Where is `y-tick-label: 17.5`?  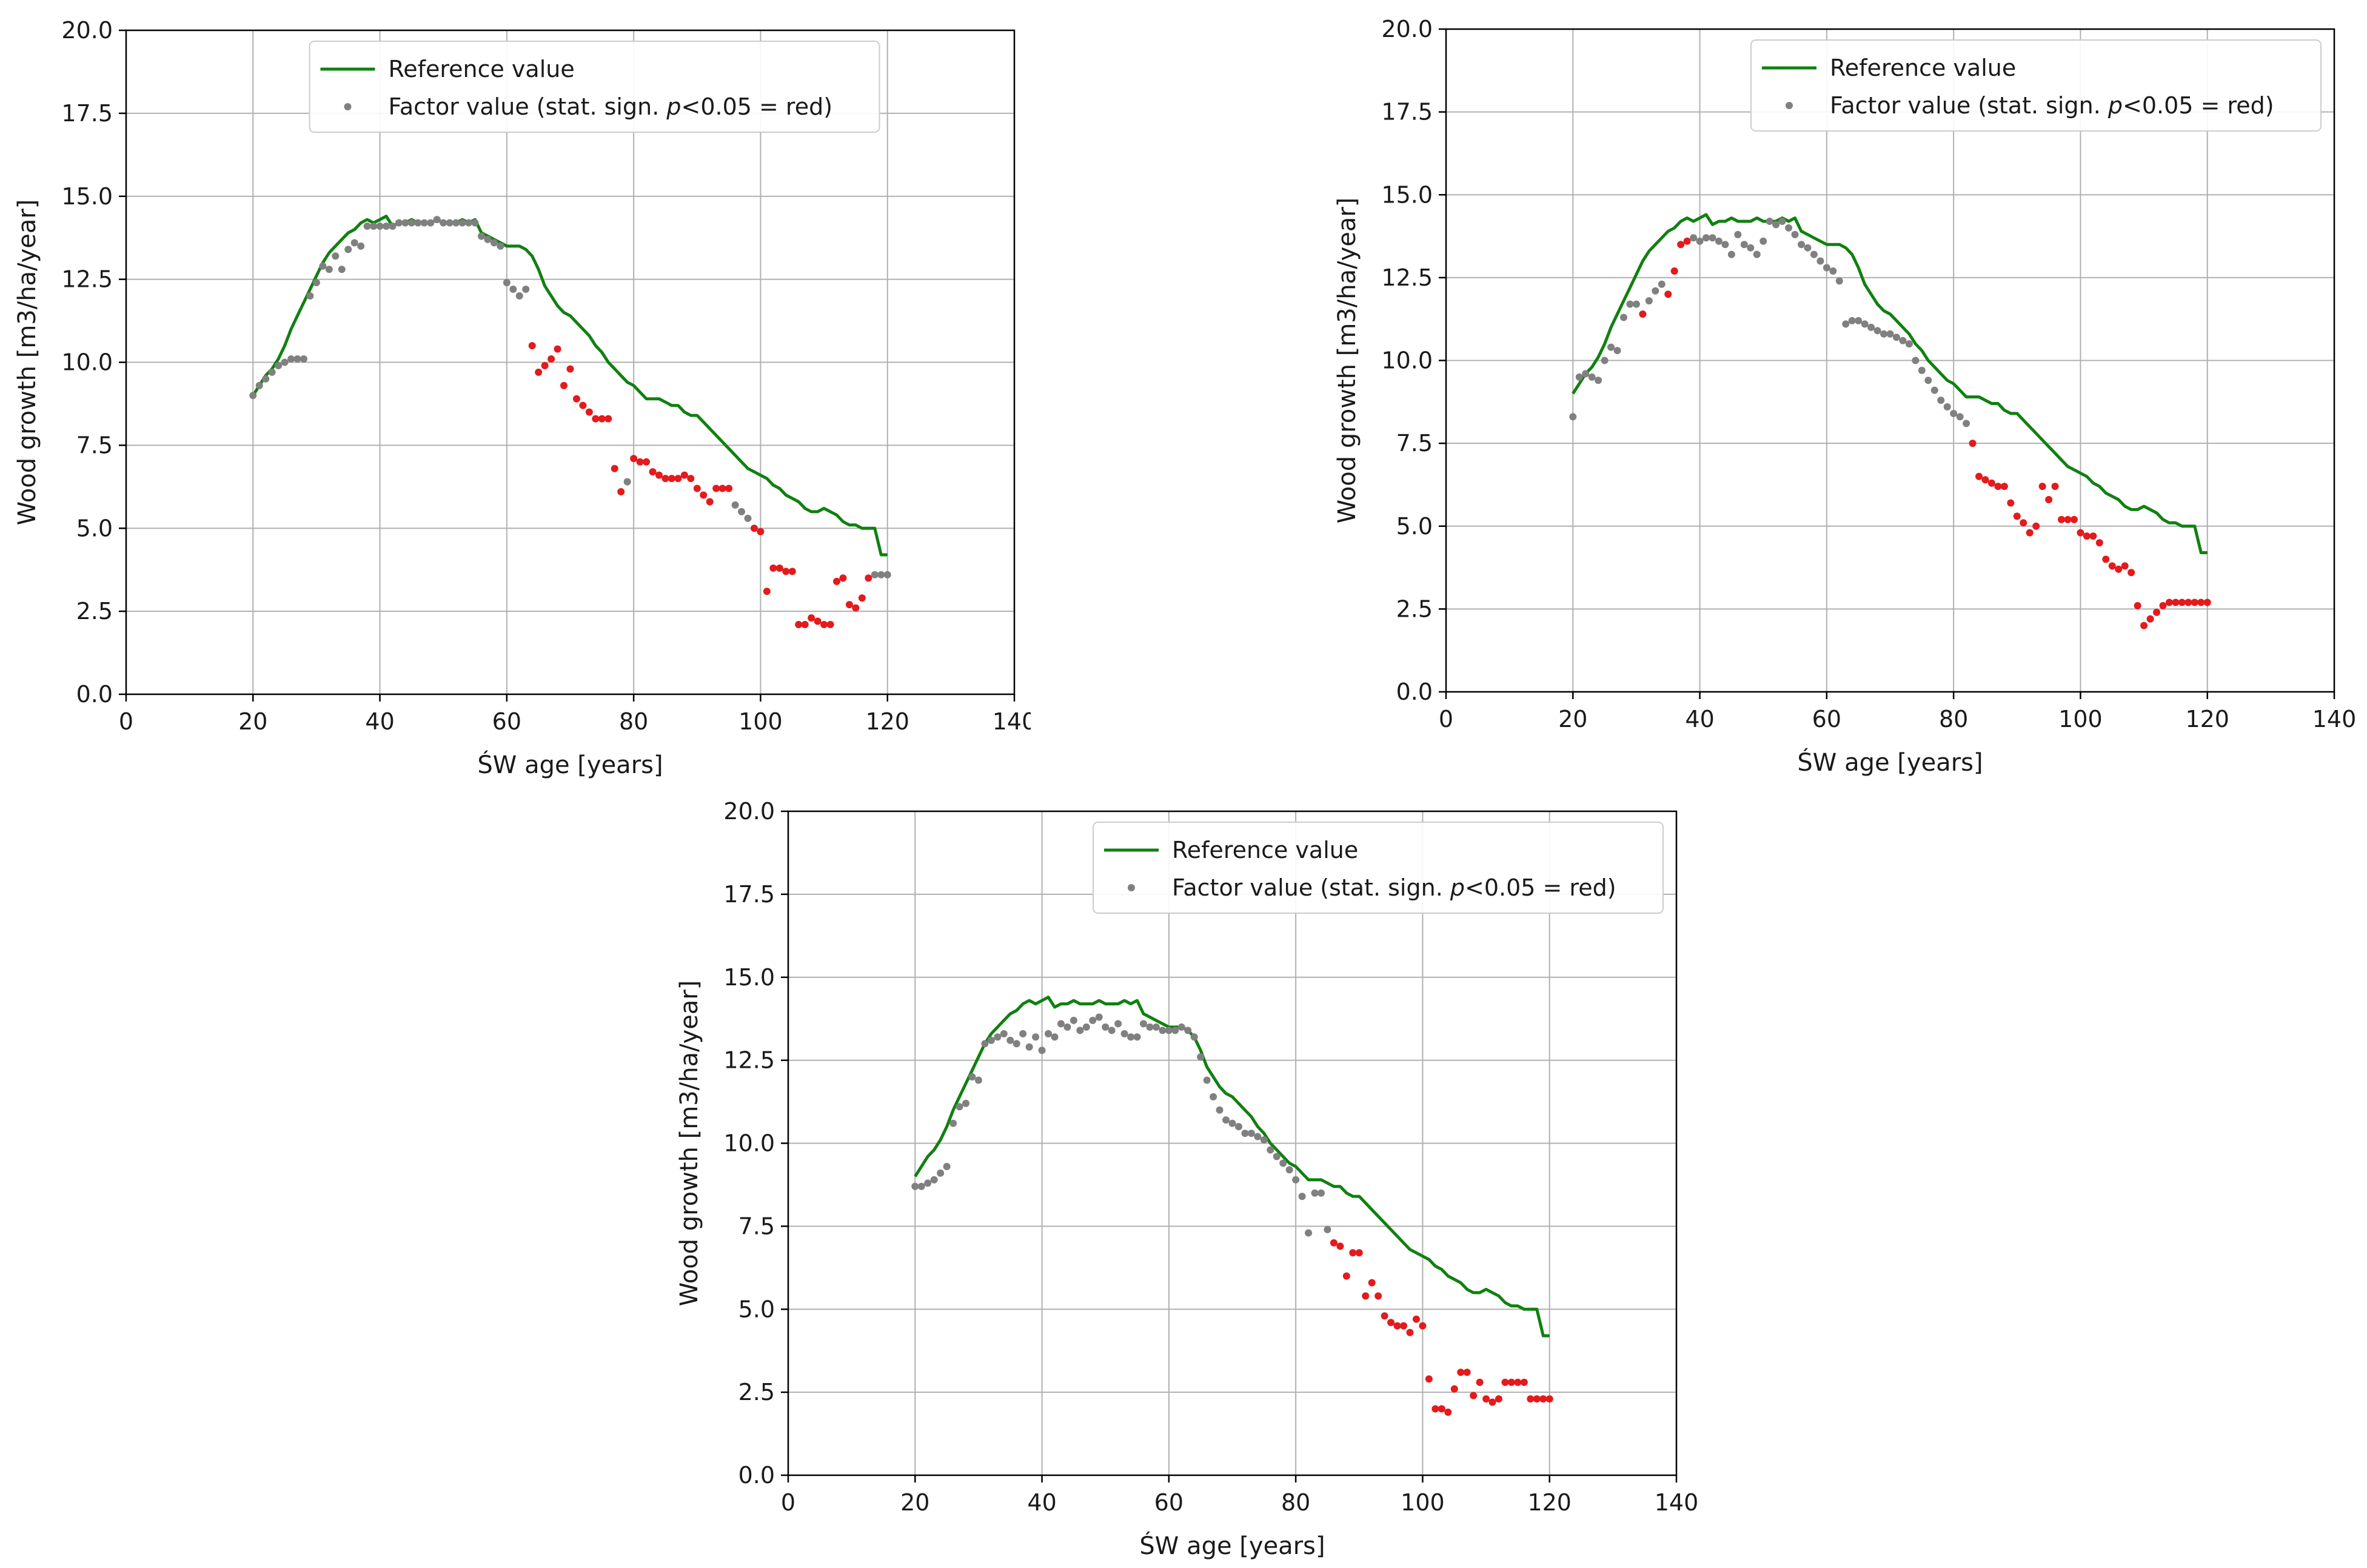
y-tick-label: 17.5 is located at coordinates (87, 114).